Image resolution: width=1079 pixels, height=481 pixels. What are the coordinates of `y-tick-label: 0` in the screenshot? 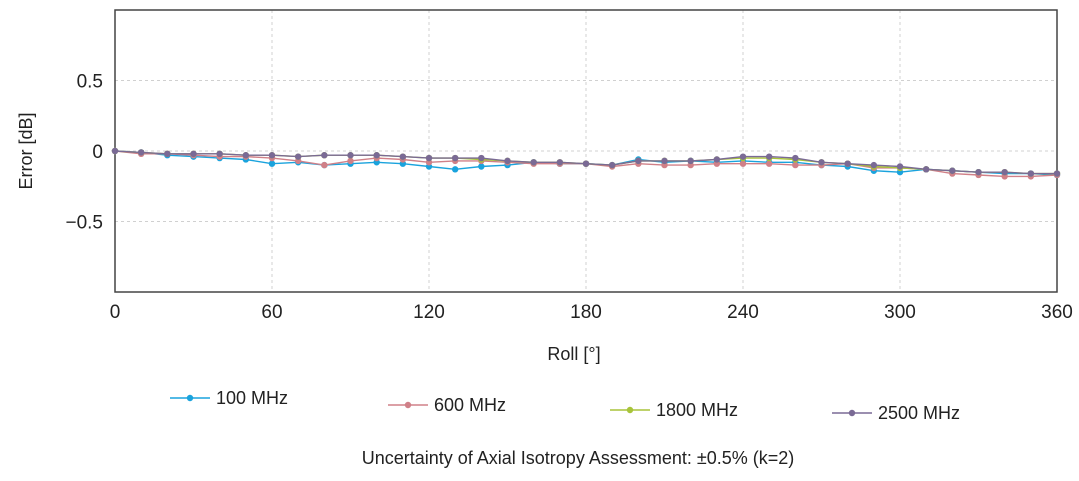 It's located at (97, 152).